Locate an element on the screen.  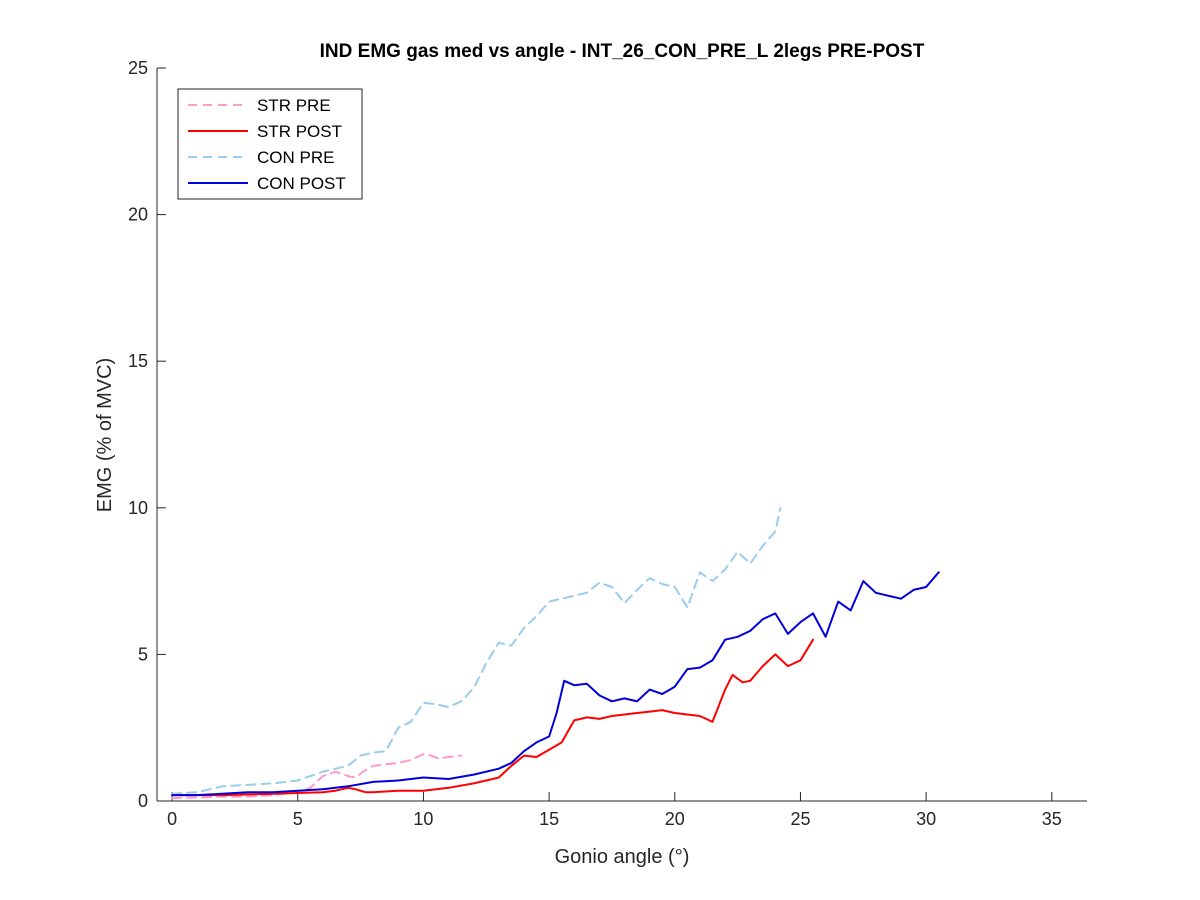
legend-label: CON PRE is located at coordinates (295, 157).